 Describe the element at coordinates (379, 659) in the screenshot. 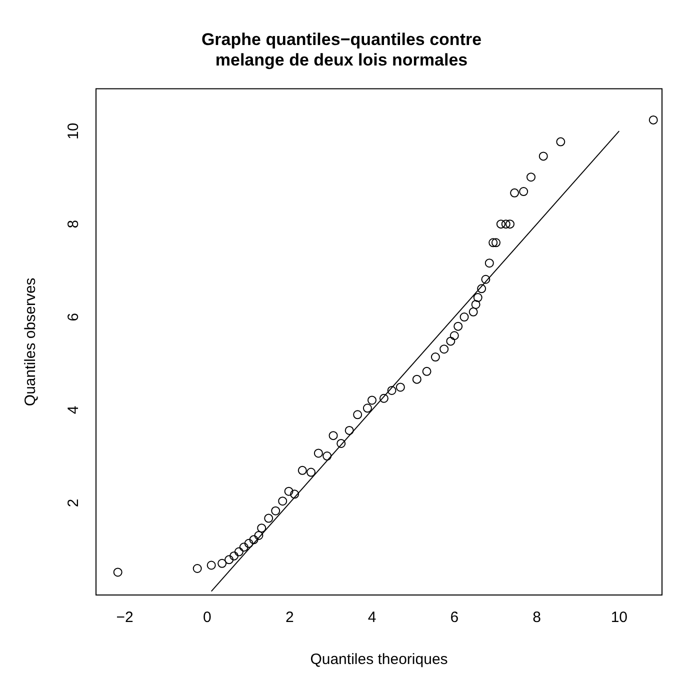

I see `x-axis-title: Quantiles theoriques` at that location.